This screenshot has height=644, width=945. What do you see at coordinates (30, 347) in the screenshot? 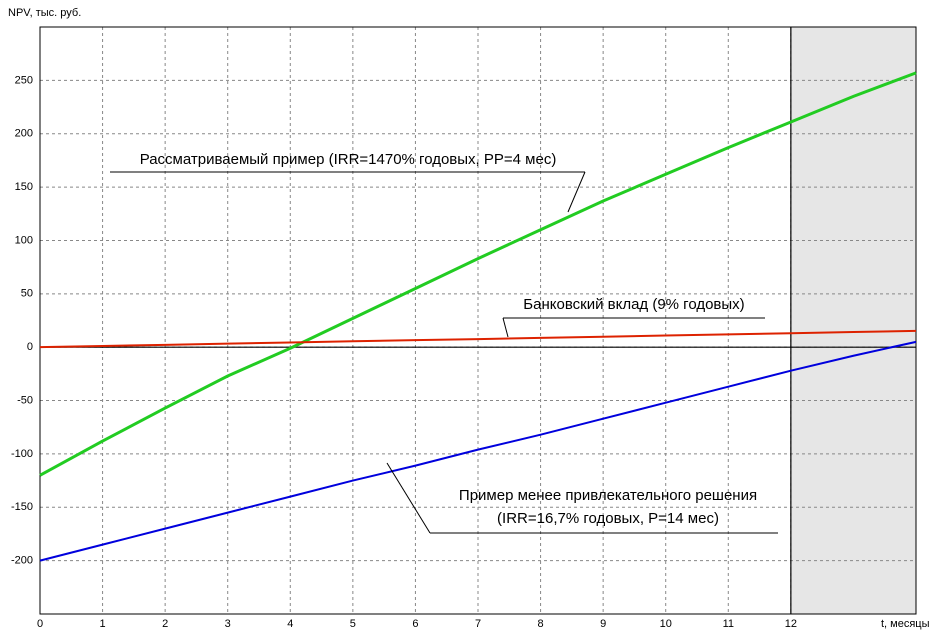
I see `y-tick-label: 0` at bounding box center [30, 347].